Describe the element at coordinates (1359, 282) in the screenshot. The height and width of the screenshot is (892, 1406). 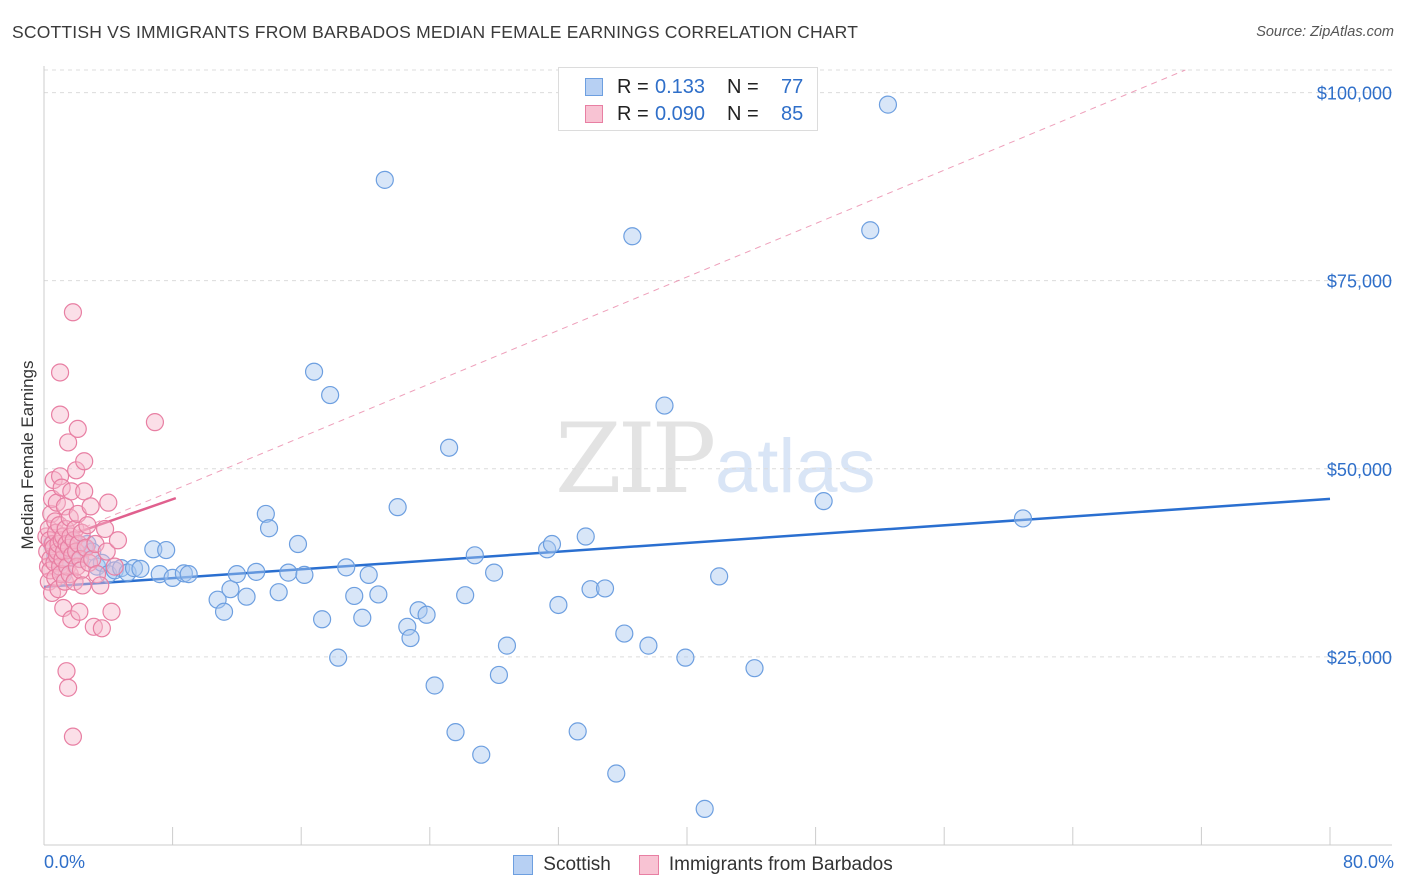
I see `y-tick-label: $75,000` at that location.